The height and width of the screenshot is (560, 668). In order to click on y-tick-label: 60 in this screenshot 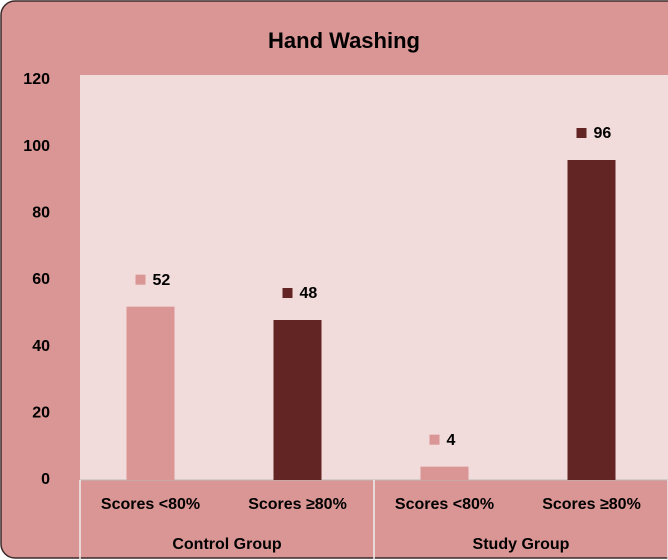, I will do `click(41, 279)`.